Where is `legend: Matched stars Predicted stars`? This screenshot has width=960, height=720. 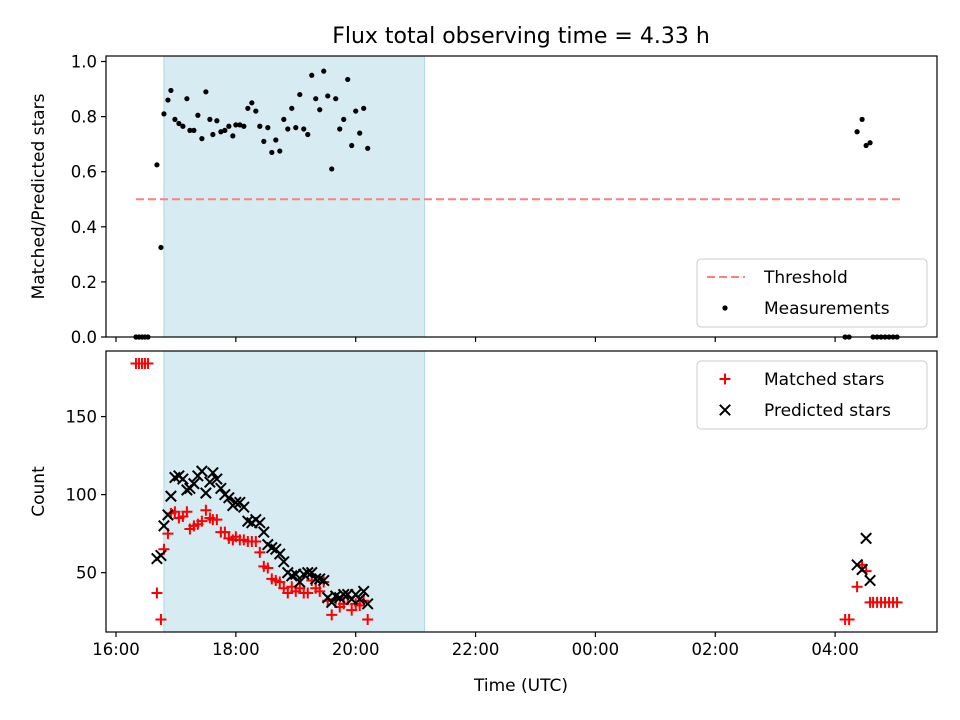 legend: Matched stars Predicted stars is located at coordinates (812, 395).